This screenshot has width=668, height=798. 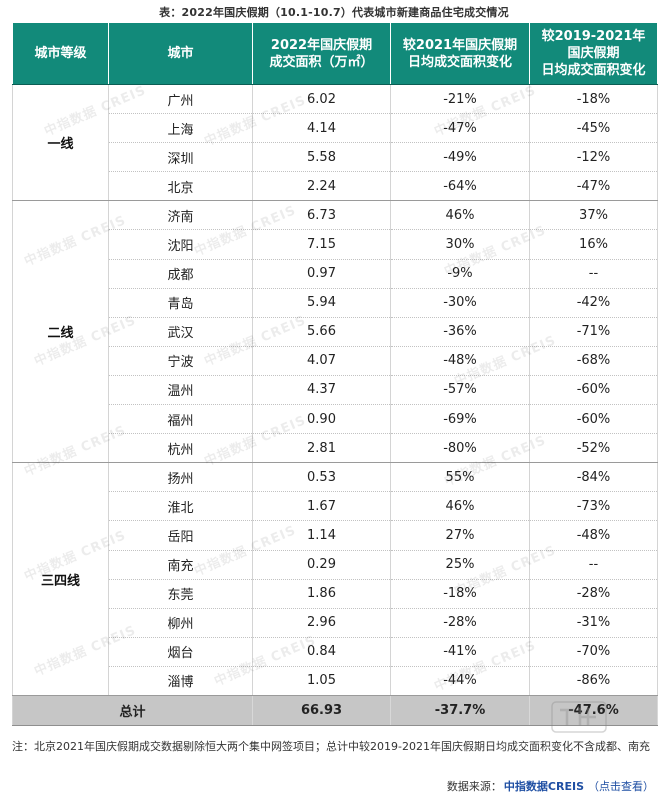 I want to click on table-row: 南充 0.29 25% --, so click(x=335, y=565).